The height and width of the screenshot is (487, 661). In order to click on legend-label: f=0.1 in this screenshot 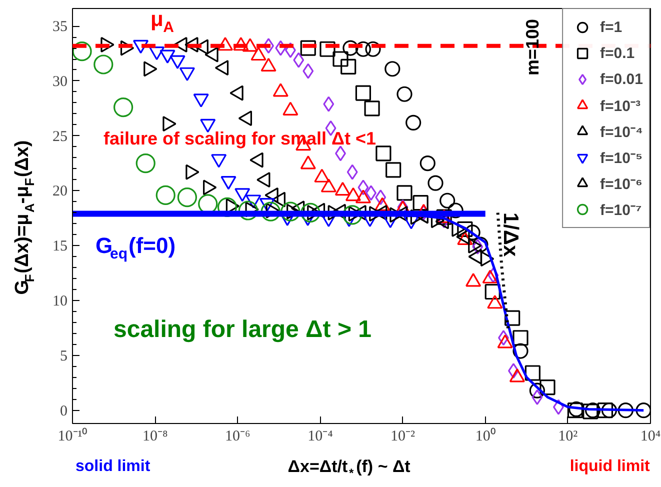, I will do `click(617, 53)`.